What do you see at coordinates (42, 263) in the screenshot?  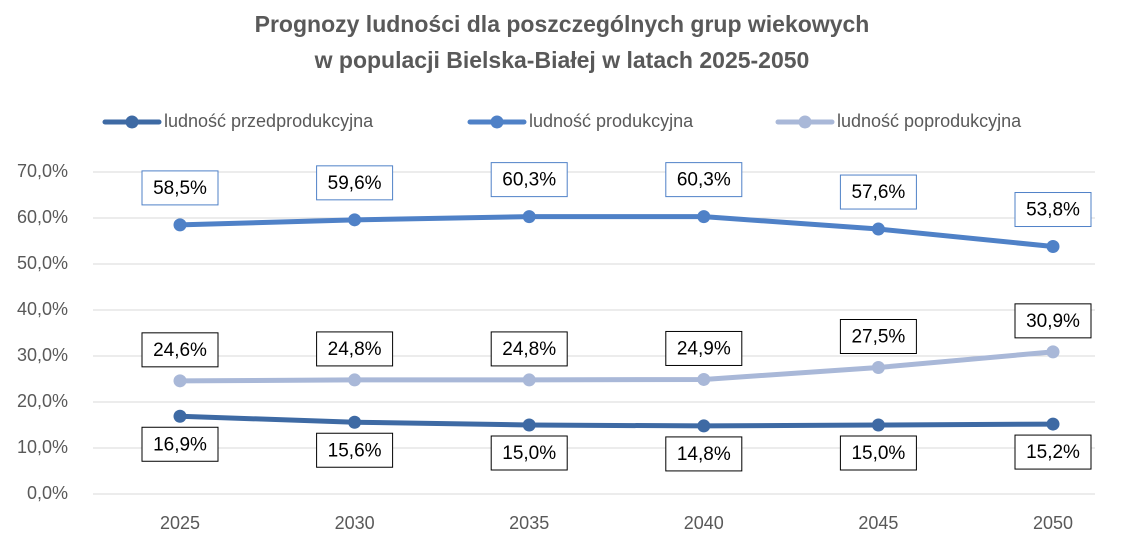 I see `y-tick-label: 50,0%` at bounding box center [42, 263].